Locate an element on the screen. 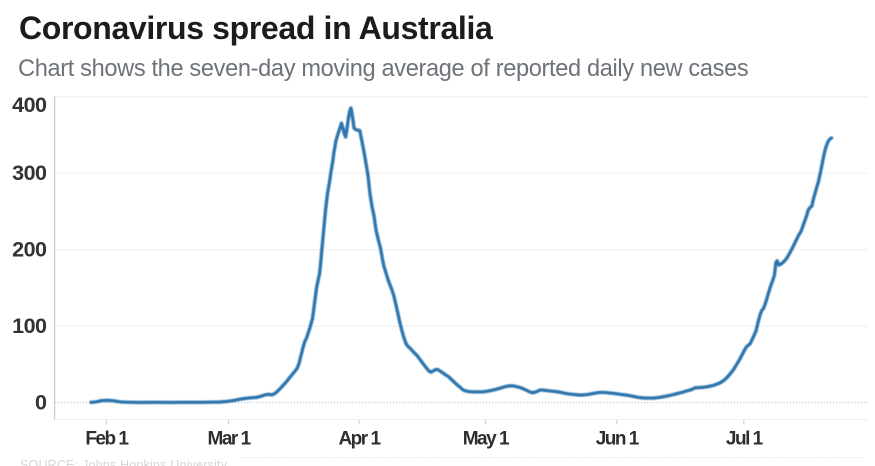 The height and width of the screenshot is (466, 875). svg-text: 100 is located at coordinates (29, 326).